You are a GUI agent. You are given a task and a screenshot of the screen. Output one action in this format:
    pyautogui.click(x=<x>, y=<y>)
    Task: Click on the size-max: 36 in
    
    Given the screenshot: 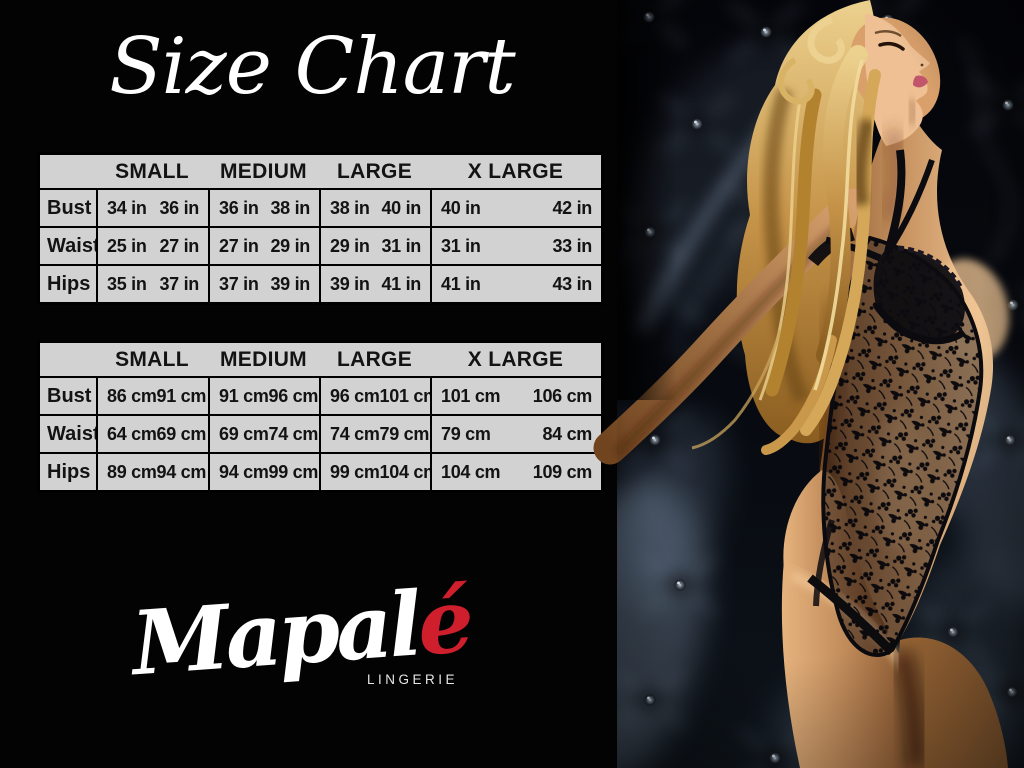 What is the action you would take?
    pyautogui.click(x=179, y=207)
    